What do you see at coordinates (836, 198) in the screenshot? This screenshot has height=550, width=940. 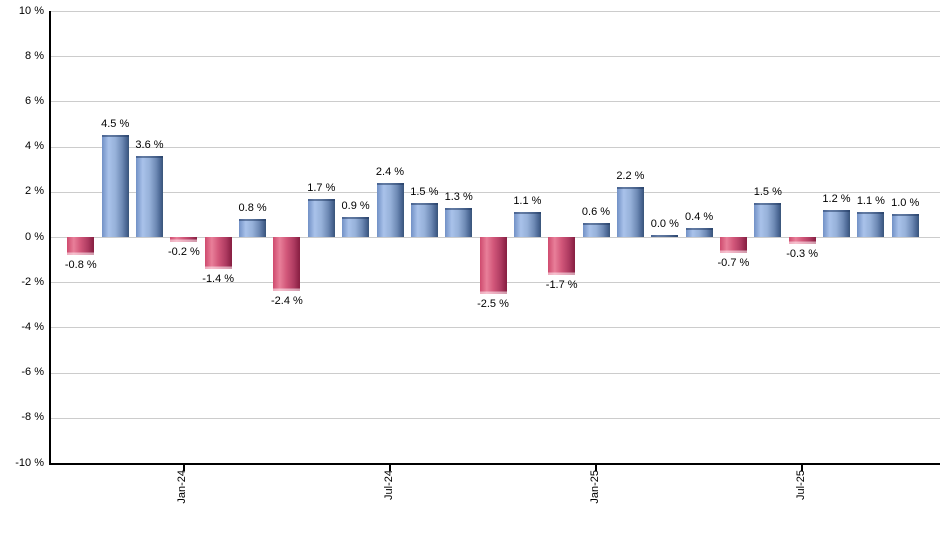 I see `bar-value-label: 1.2 %` at bounding box center [836, 198].